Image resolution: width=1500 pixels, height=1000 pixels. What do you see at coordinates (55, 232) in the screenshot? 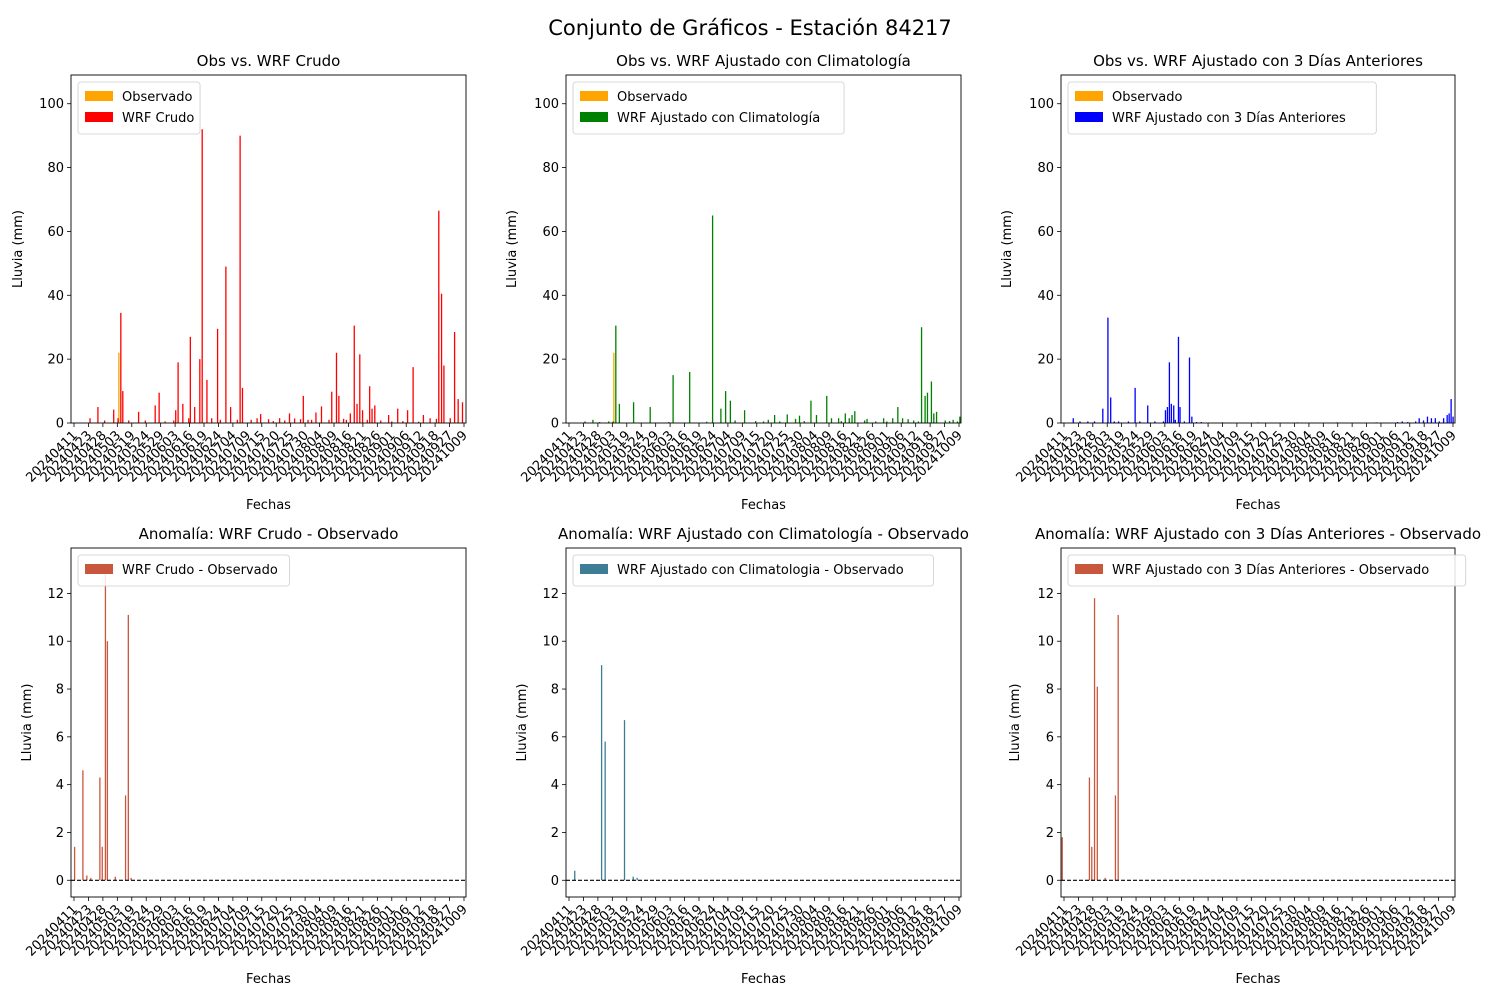
I see `y-tick-label: 60` at bounding box center [55, 232].